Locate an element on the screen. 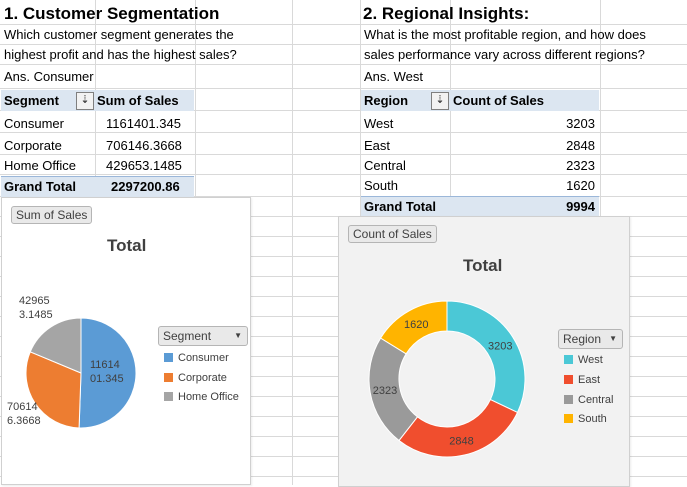 The image size is (687, 487). legend-item-east: East is located at coordinates (582, 380).